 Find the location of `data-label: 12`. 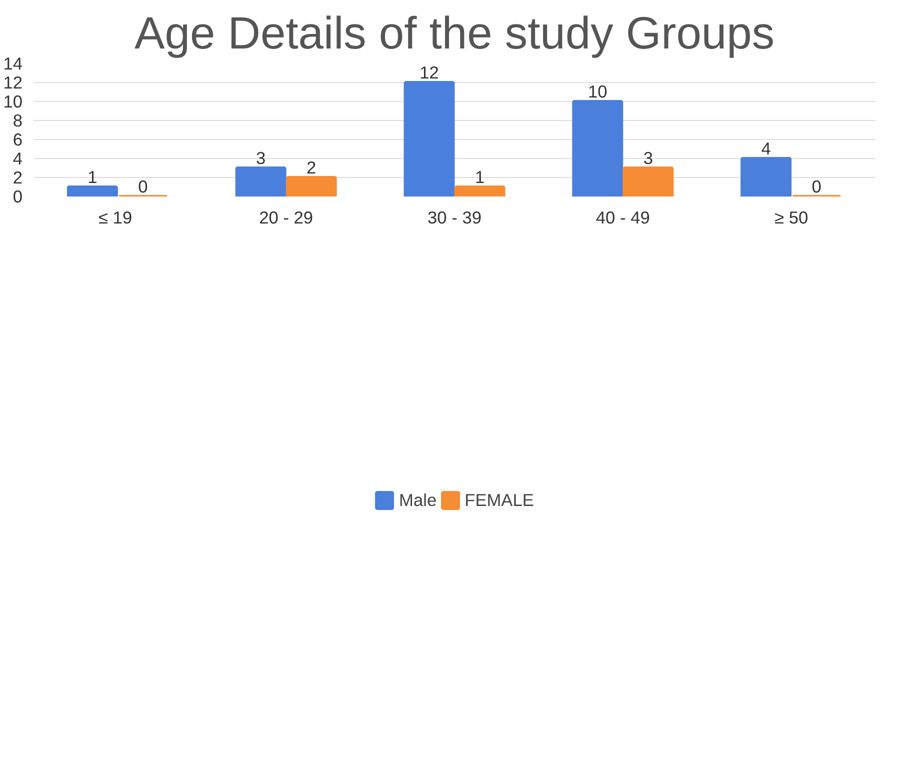

data-label: 12 is located at coordinates (429, 72).